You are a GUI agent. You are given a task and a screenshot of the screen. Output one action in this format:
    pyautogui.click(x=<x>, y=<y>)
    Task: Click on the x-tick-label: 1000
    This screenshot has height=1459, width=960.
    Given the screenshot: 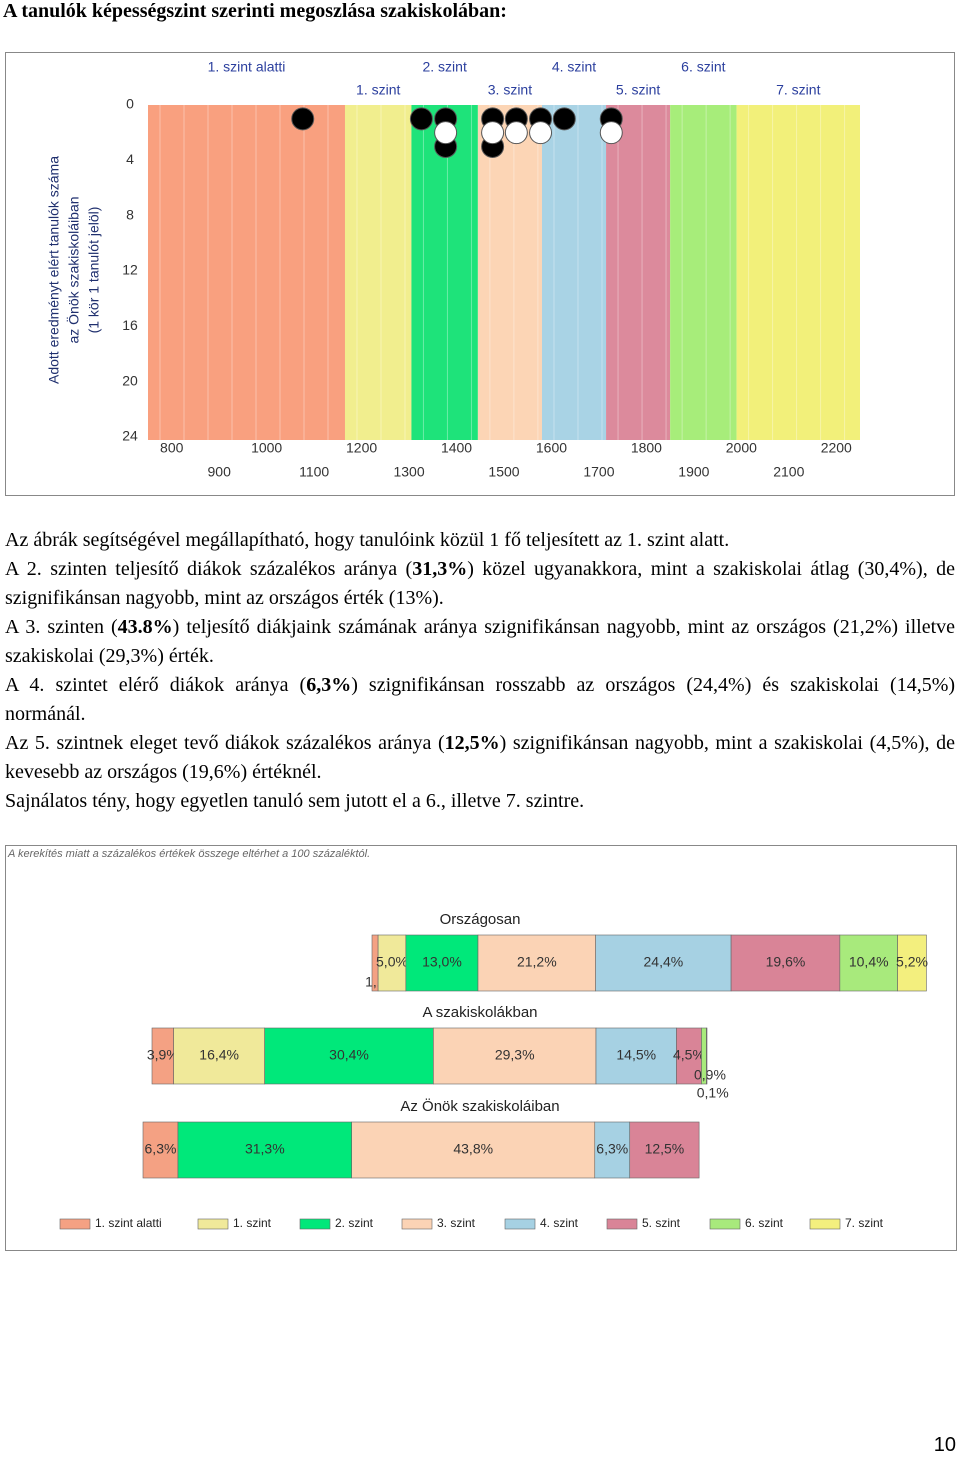 What is the action you would take?
    pyautogui.click(x=266, y=448)
    